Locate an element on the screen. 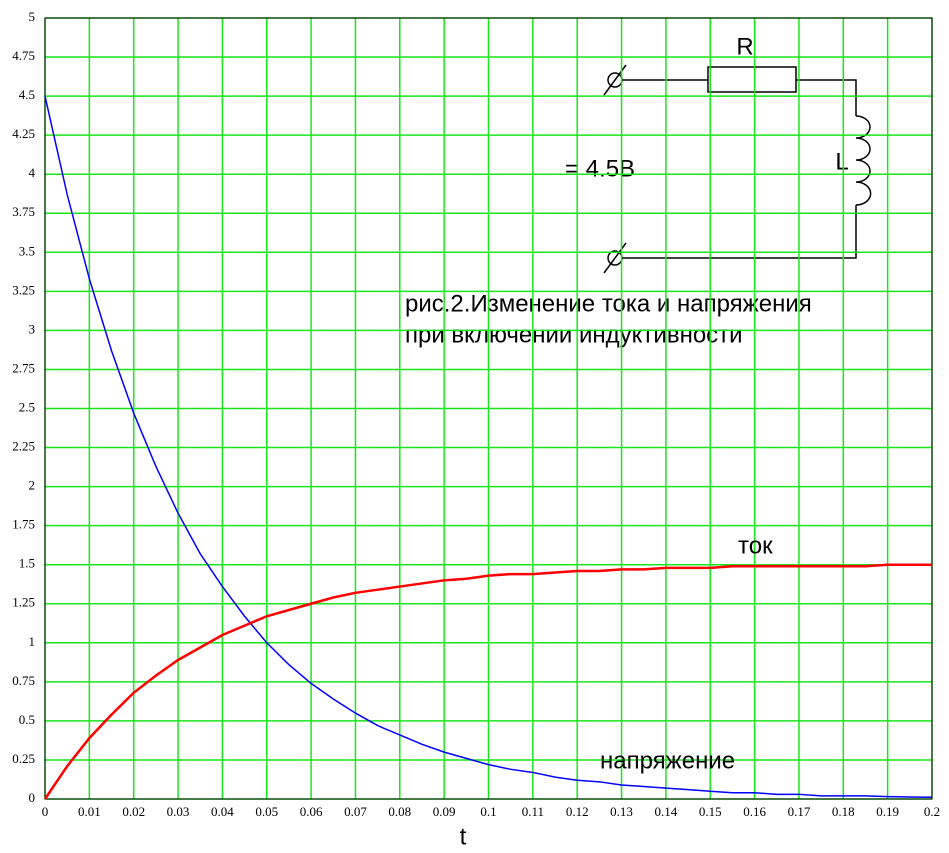 The width and height of the screenshot is (949, 853). x-axis-label: t is located at coordinates (463, 836).